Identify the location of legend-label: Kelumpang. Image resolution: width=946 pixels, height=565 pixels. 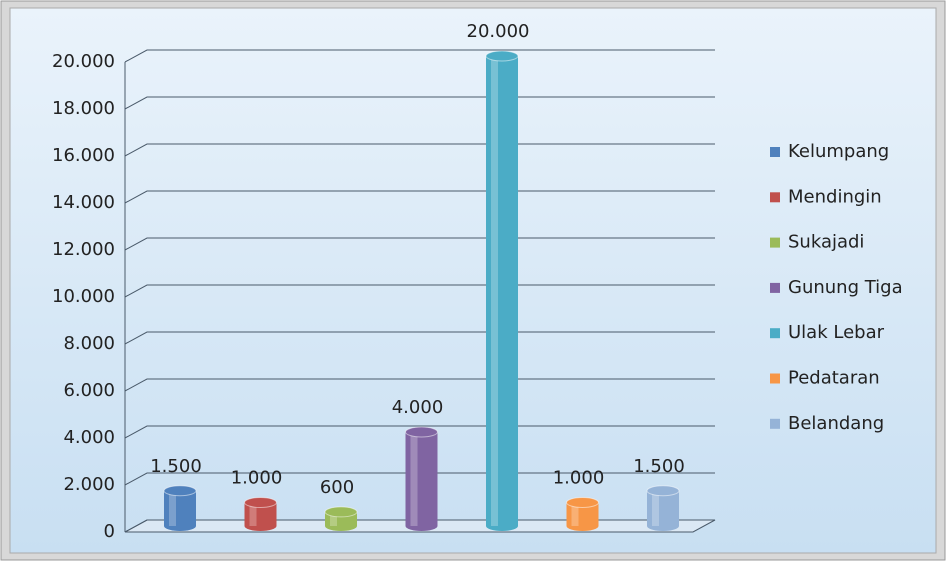
(838, 151).